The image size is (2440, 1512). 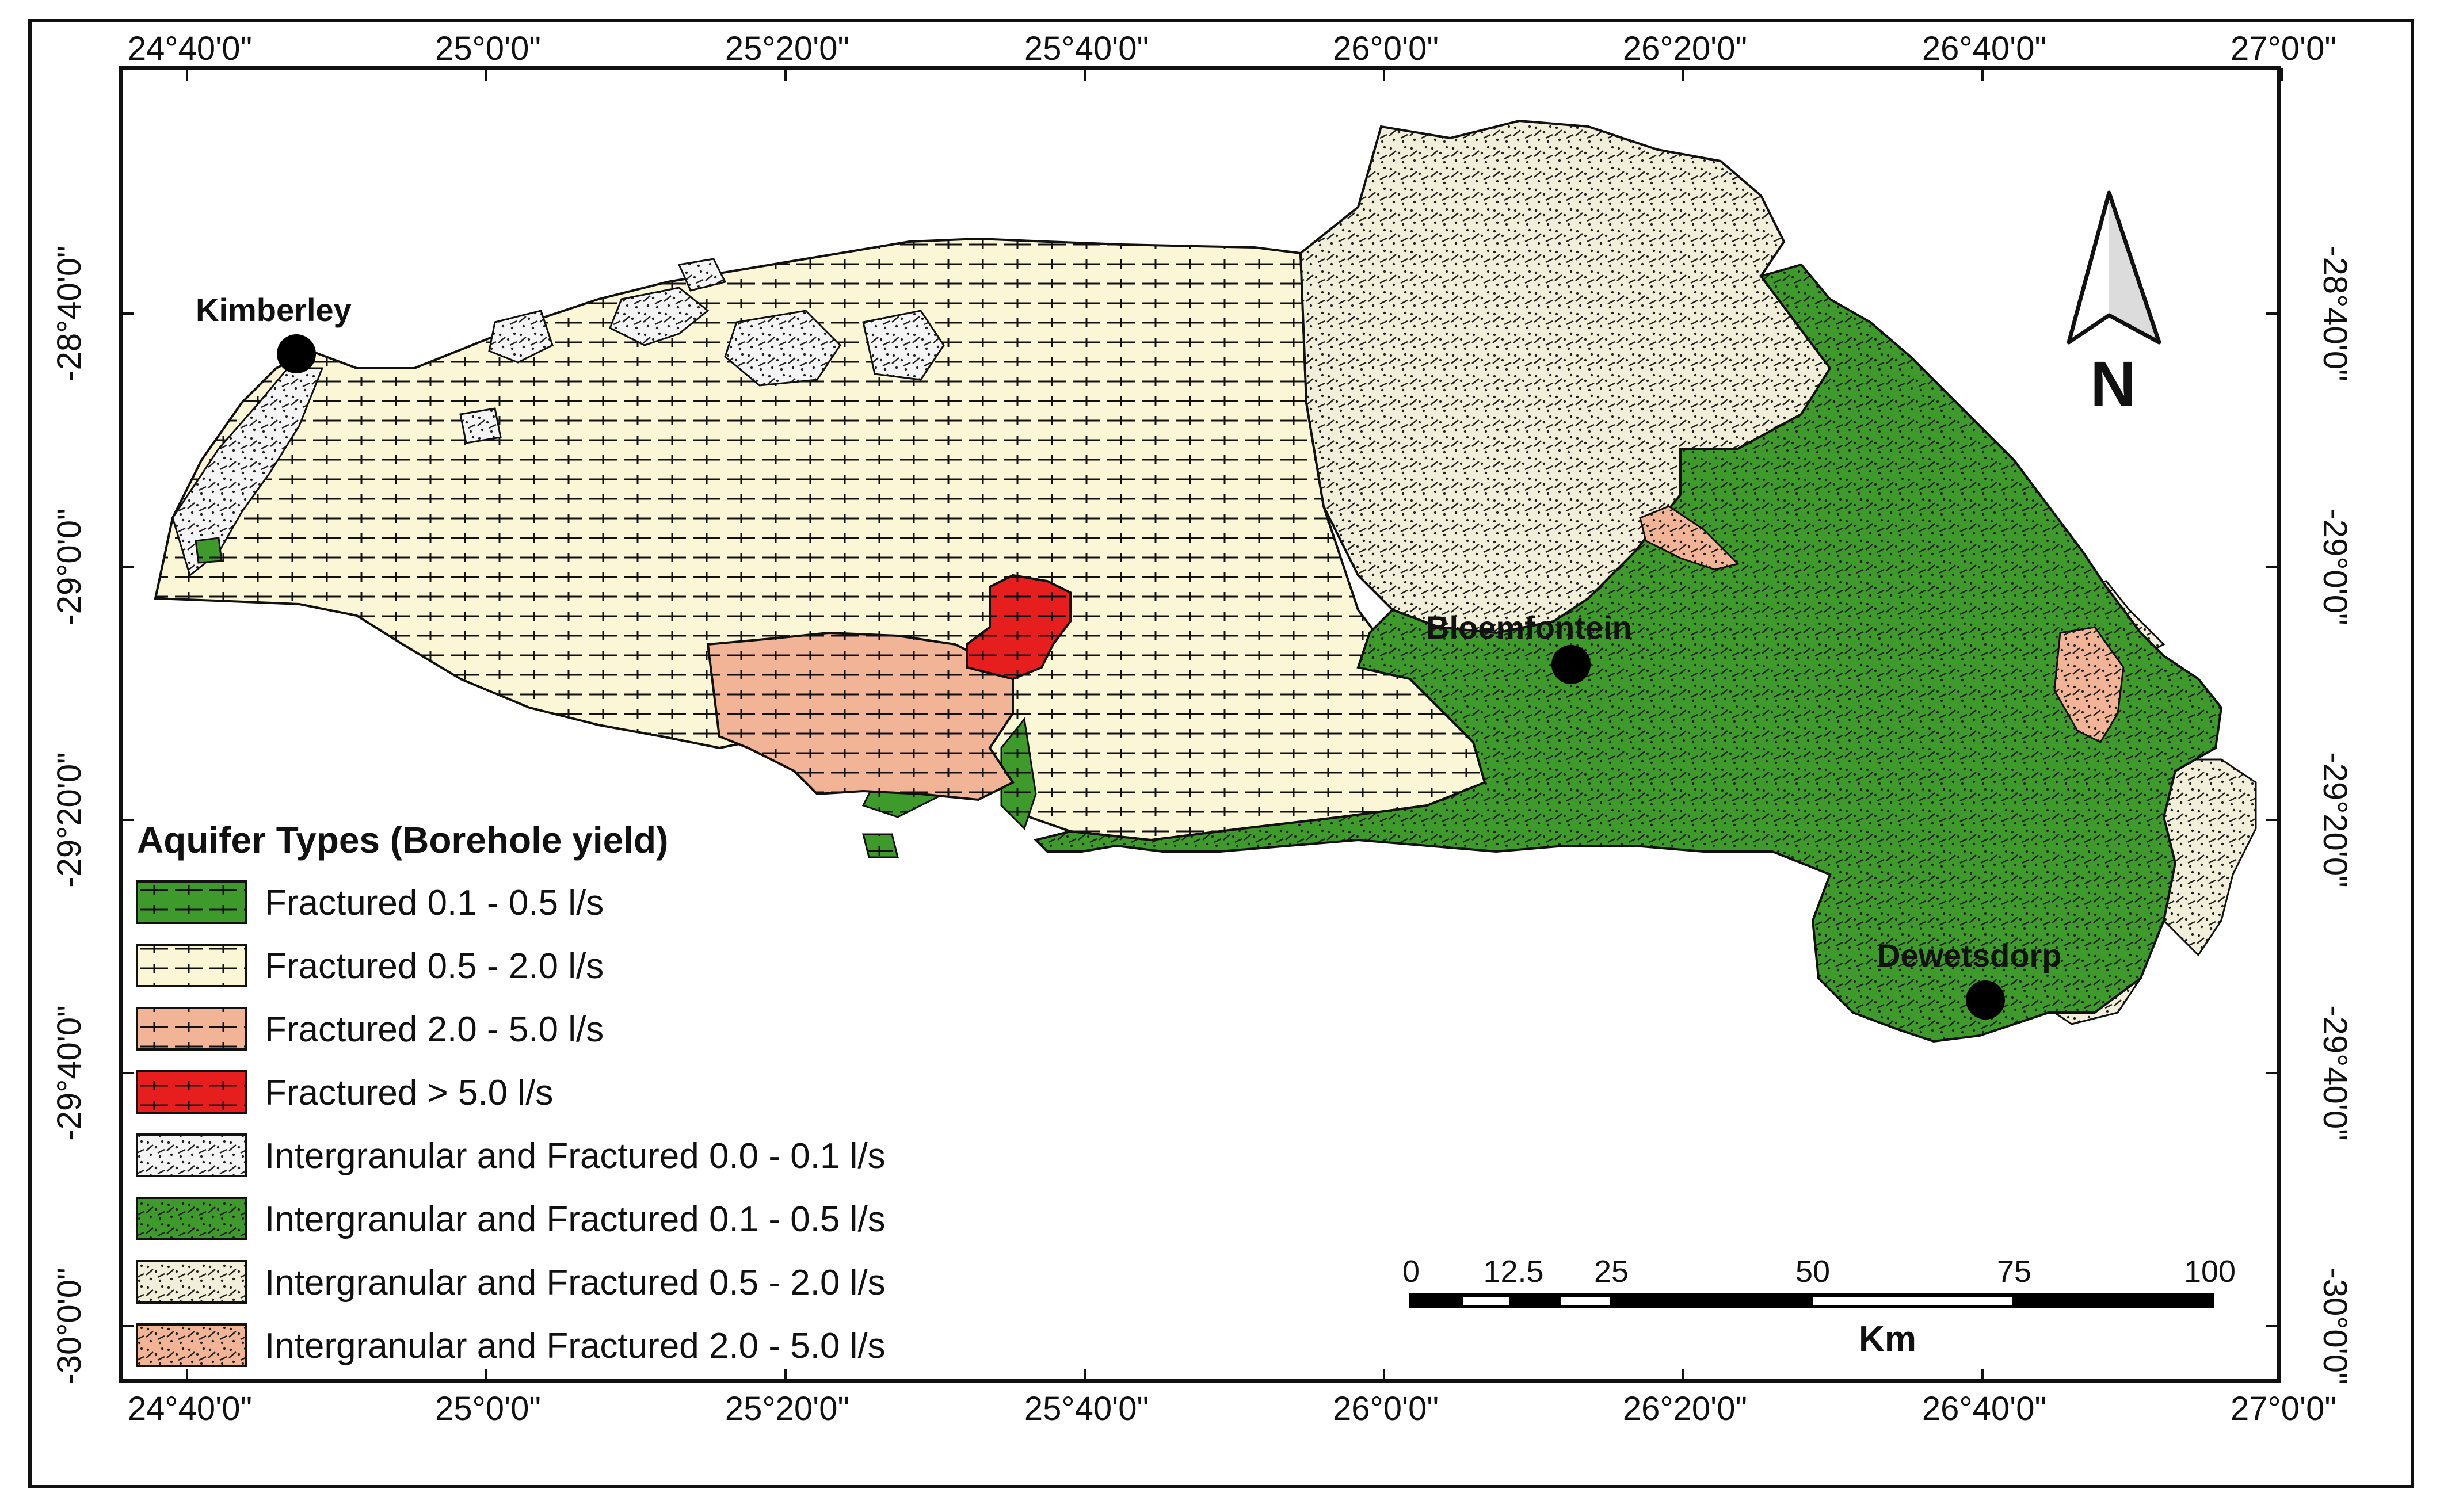 I want to click on legend-item: Fractured 0.1 - 0.5 l/s, so click(x=370, y=902).